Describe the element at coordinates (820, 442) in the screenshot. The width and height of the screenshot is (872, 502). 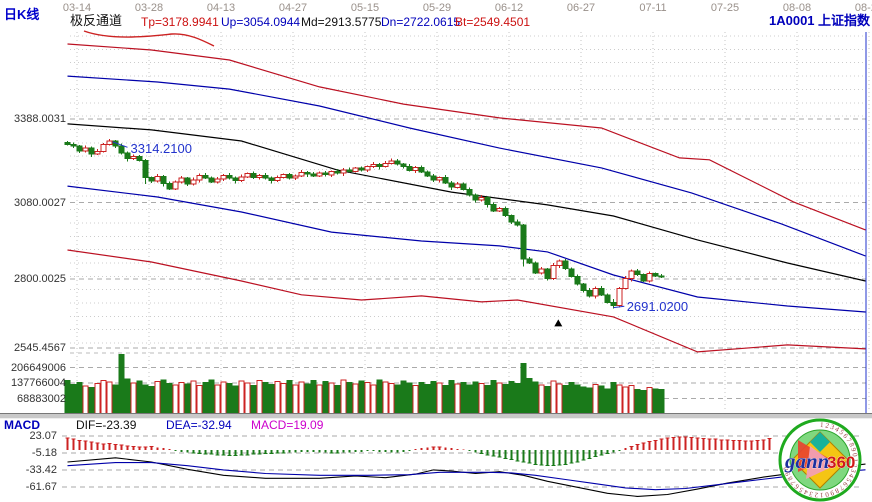
I see `logo-accent-teal` at that location.